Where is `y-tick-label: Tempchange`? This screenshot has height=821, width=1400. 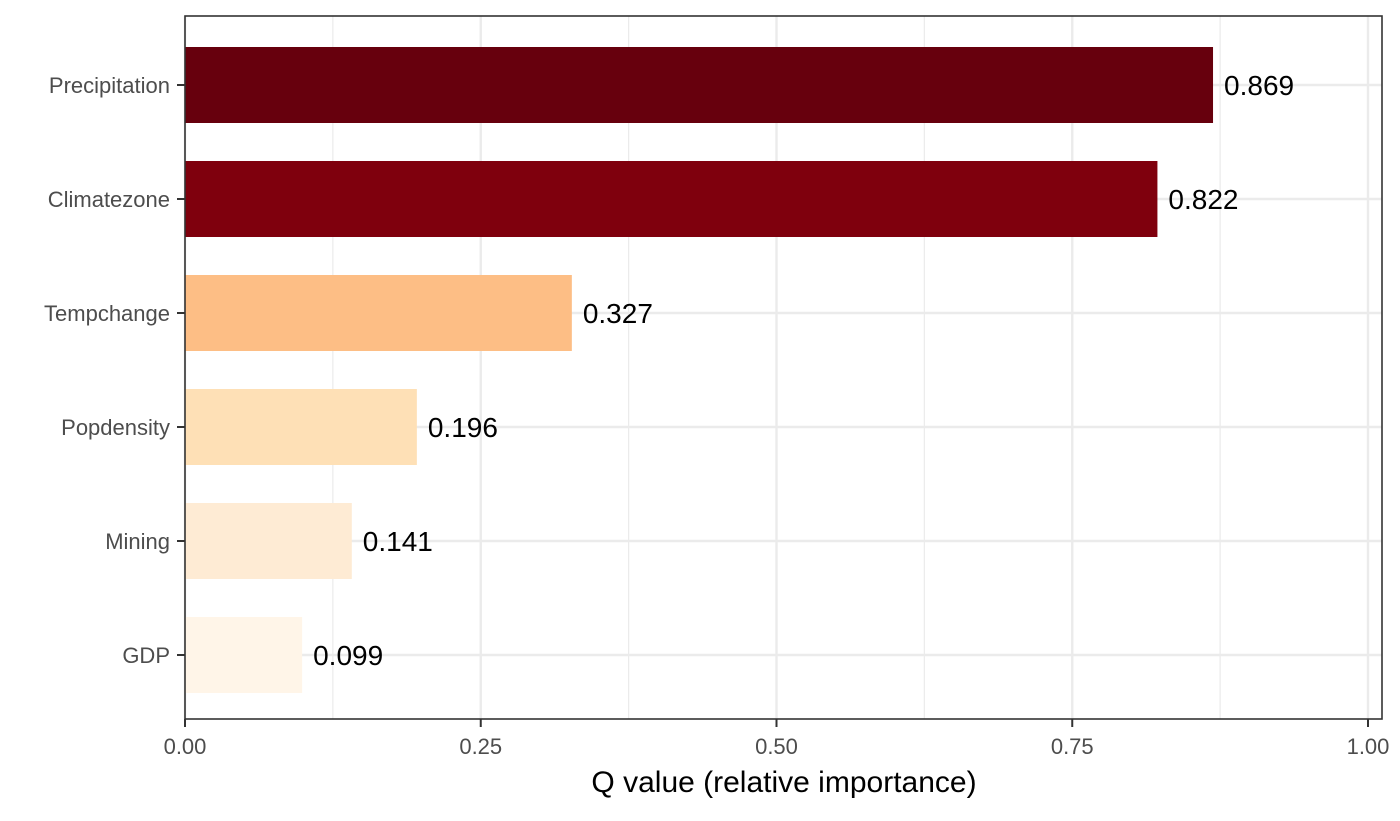 y-tick-label: Tempchange is located at coordinates (107, 313).